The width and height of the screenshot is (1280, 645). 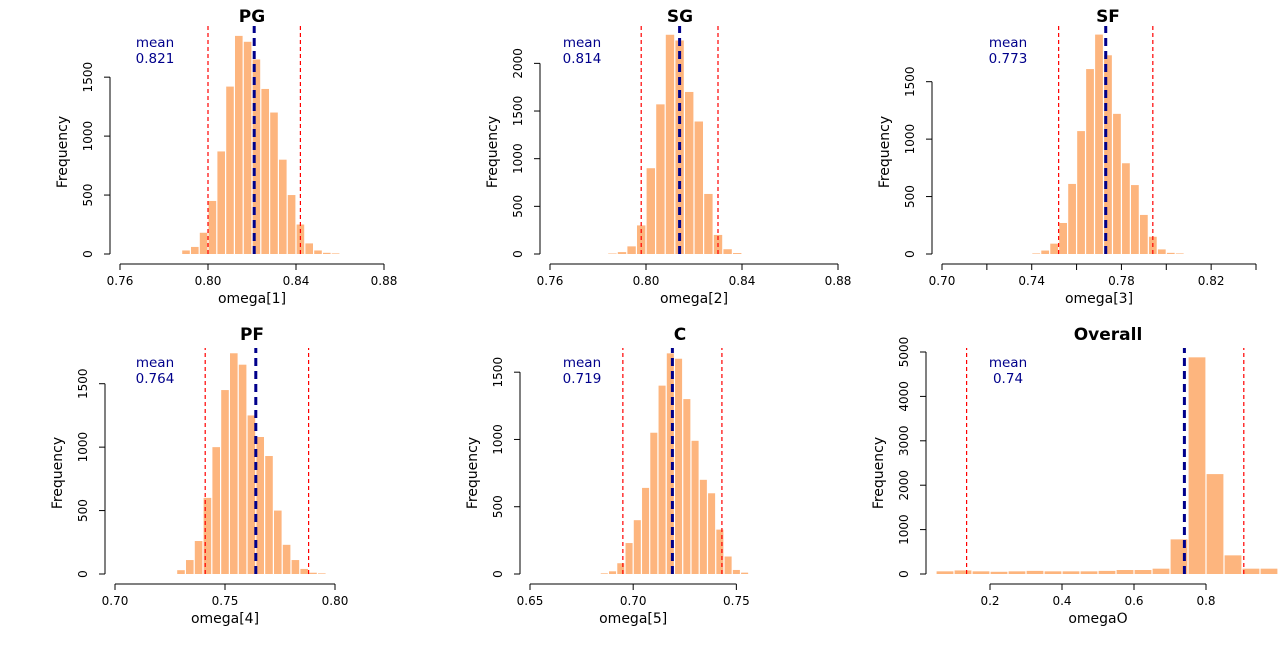 I want to click on chart-1-mean-label: mean, so click(x=155, y=43).